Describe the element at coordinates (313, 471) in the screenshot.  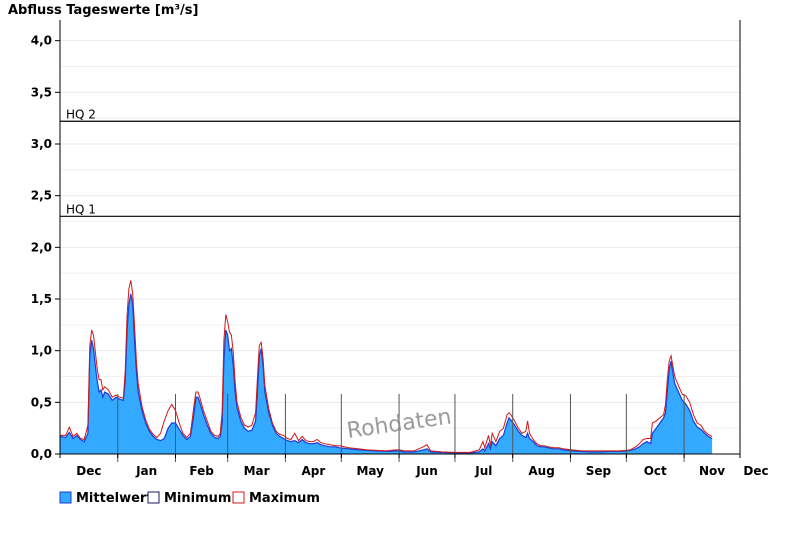
I see `x-tick-label: Apr` at that location.